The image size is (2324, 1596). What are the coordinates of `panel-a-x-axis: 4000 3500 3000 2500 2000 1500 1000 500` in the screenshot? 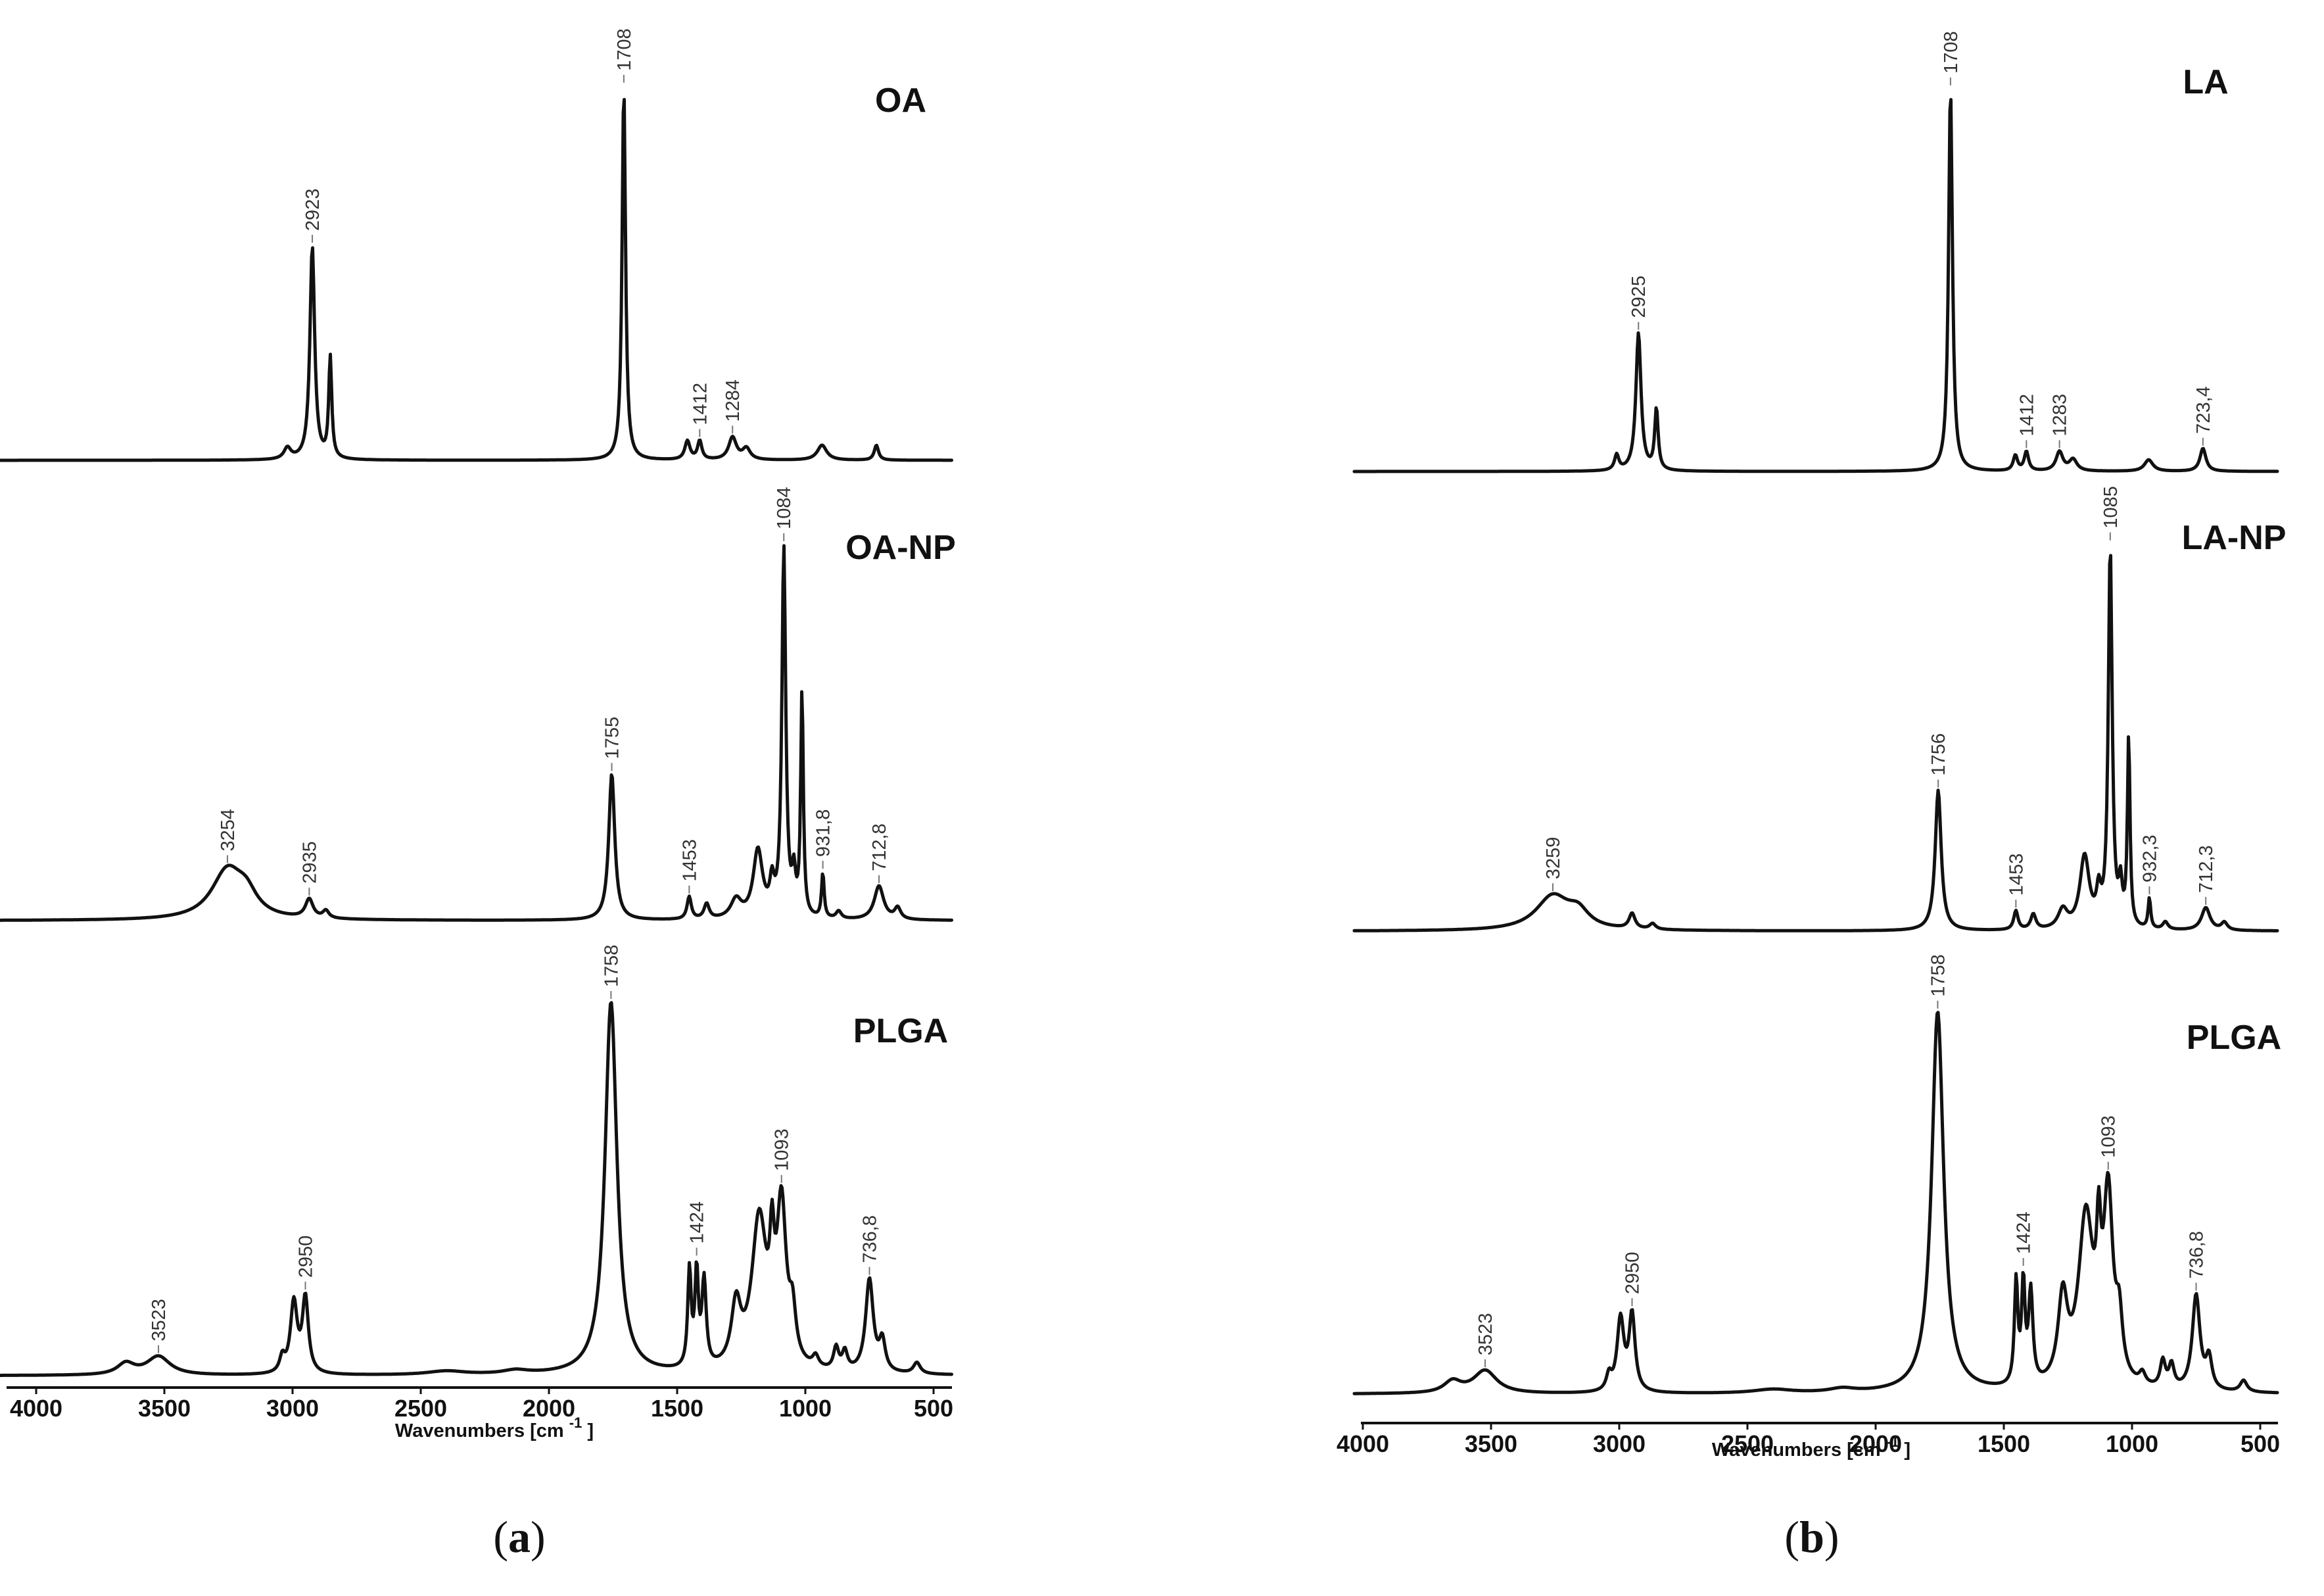 It's located at (480, 1404).